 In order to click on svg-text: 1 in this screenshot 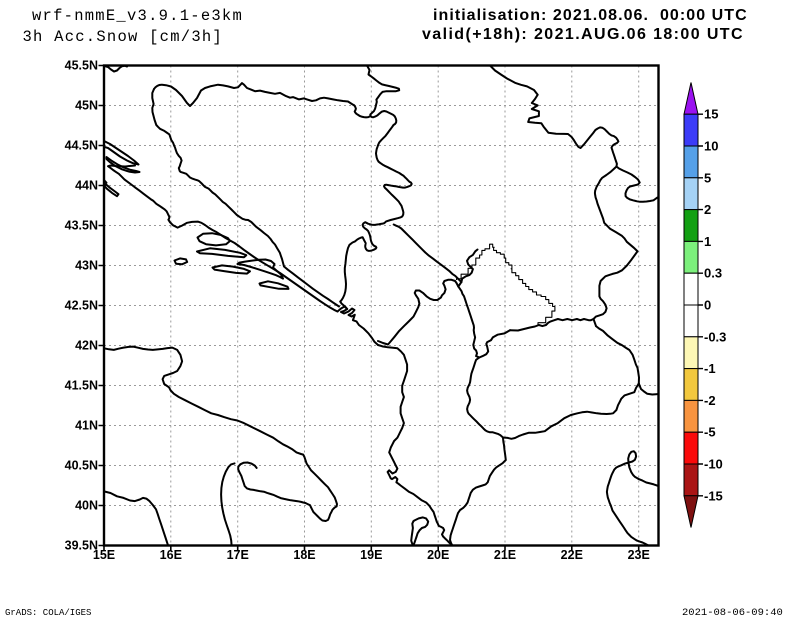, I will do `click(707, 241)`.